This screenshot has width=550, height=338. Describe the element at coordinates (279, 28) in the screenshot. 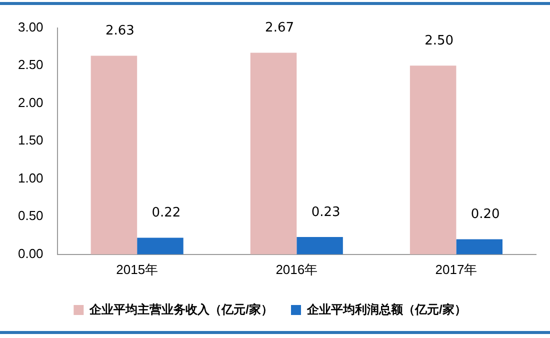

I see `data-label: 2.67` at that location.